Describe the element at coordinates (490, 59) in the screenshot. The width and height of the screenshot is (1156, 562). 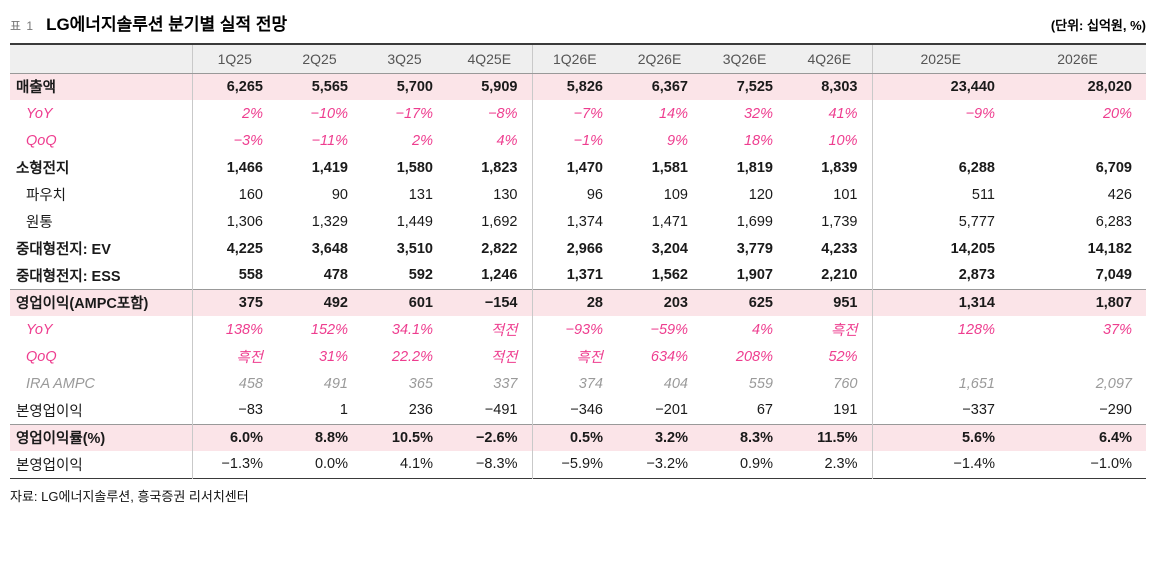
I see `column-header: 4Q25E` at that location.